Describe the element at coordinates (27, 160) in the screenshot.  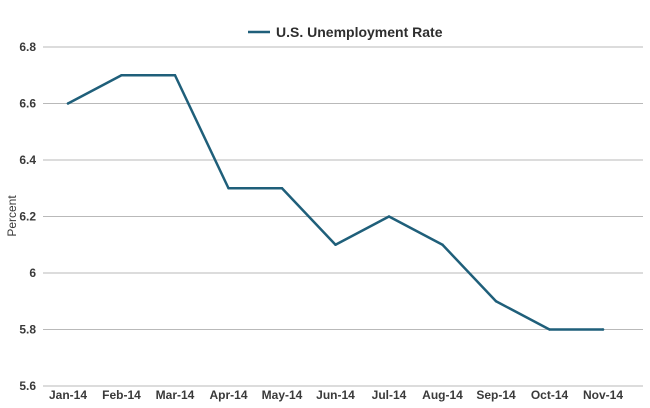
I see `y-tick-label: 6.4` at that location.